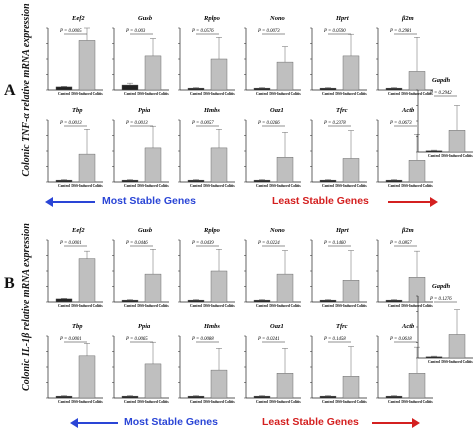 Image resolution: width=474 pixels, height=428 pixels. I want to click on p-value: P = 0.2378, so click(334, 123).